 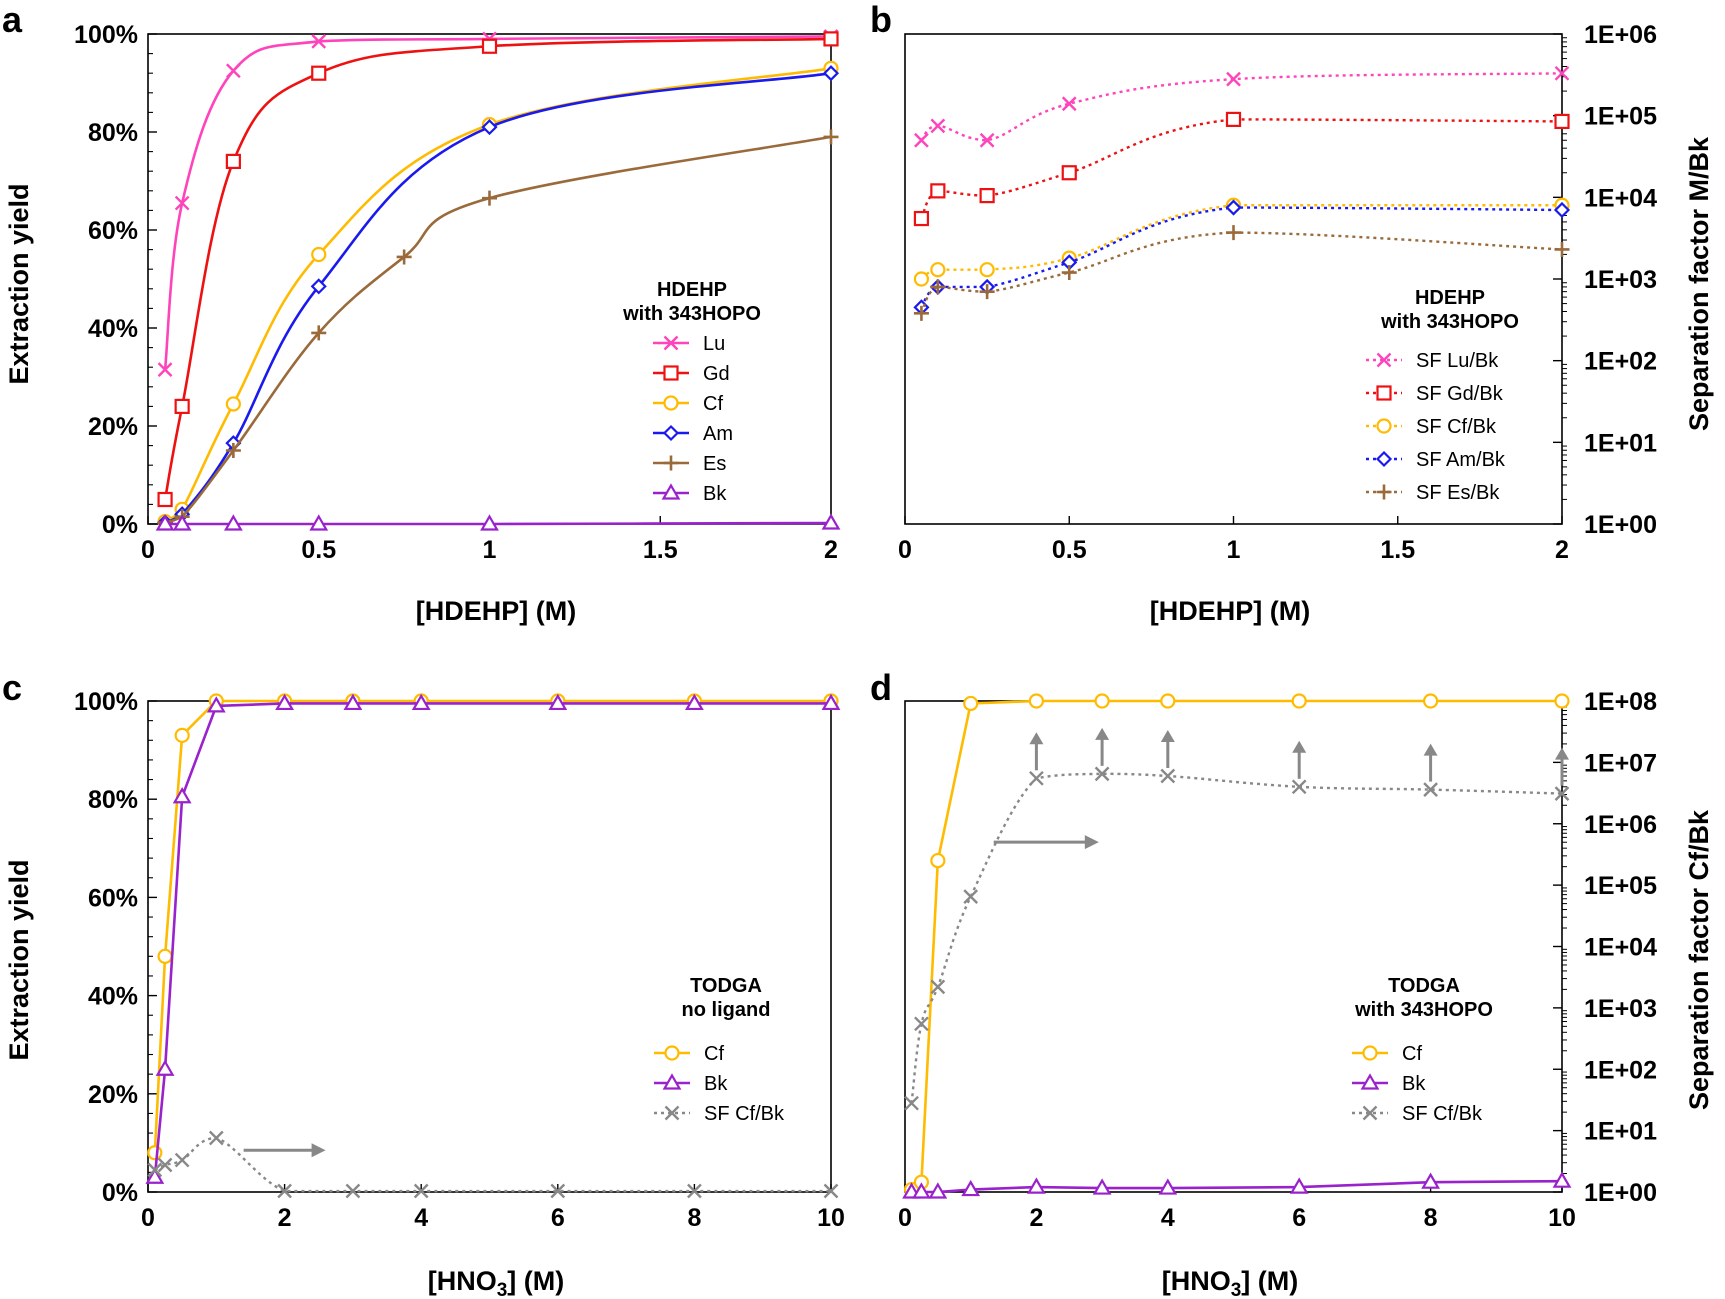 I want to click on panel-a-legend-marker-lu, so click(x=671, y=343).